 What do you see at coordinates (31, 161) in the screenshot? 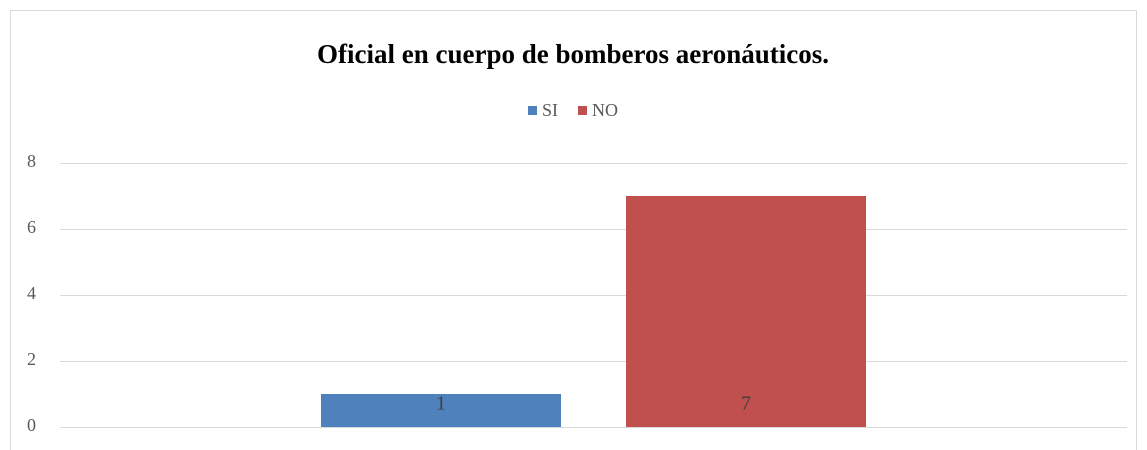
I see `y-tick-label: 8` at bounding box center [31, 161].